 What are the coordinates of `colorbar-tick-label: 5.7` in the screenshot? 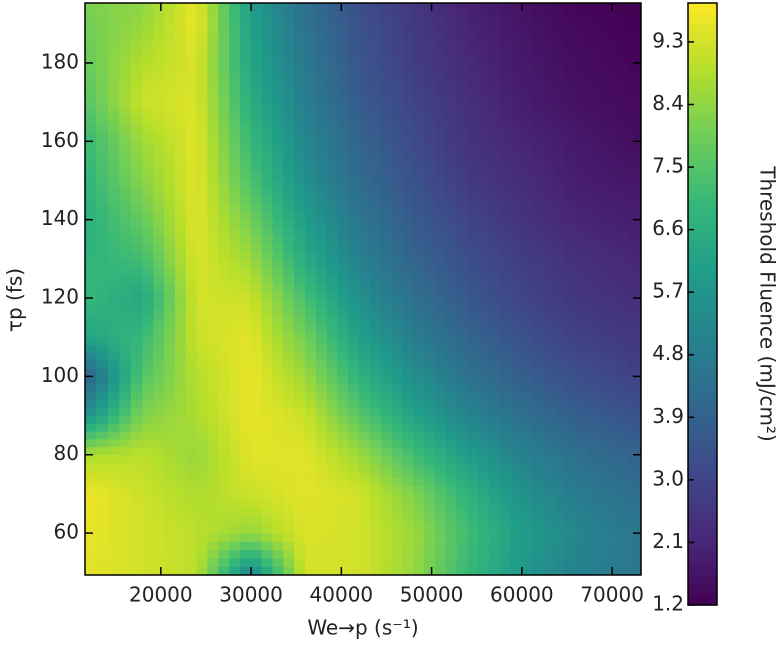 It's located at (668, 291).